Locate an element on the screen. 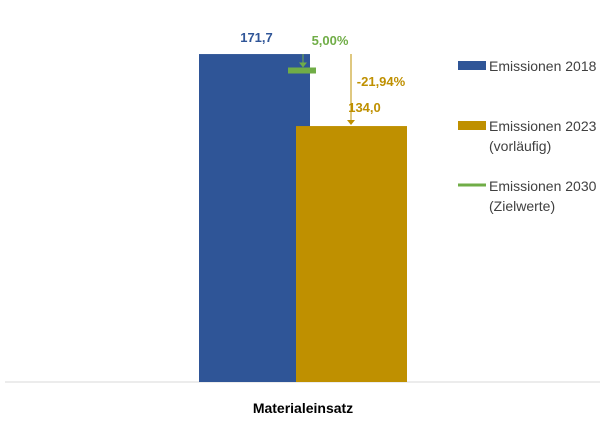 The width and height of the screenshot is (611, 422). data-label-2018: 171,7 is located at coordinates (256, 37).